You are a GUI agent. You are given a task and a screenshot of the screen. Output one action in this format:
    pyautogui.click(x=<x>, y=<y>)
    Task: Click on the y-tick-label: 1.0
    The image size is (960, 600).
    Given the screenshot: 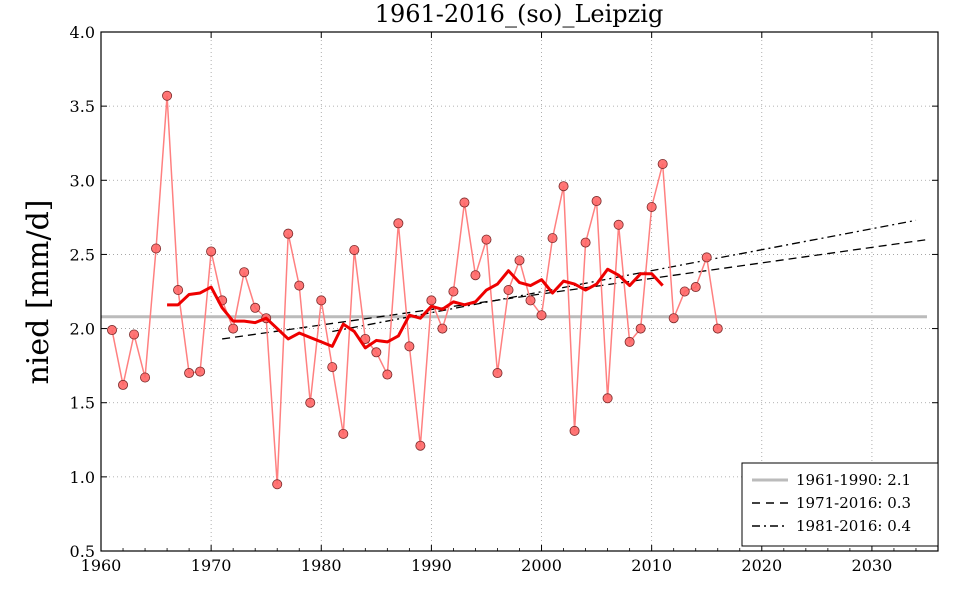 What is the action you would take?
    pyautogui.click(x=82, y=477)
    